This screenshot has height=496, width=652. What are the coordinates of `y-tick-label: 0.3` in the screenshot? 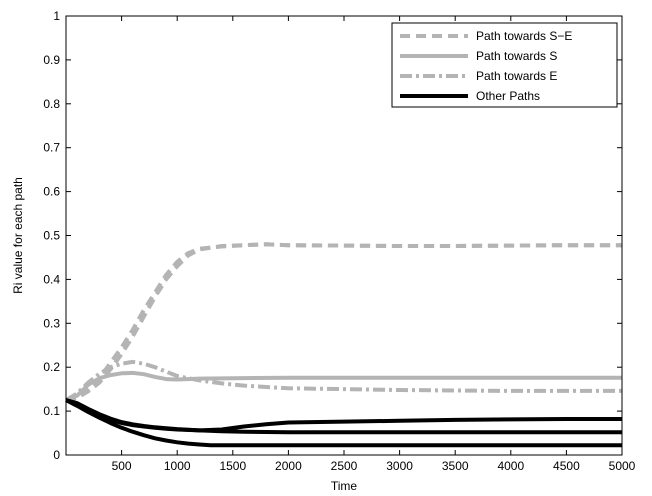 It's located at (51, 323).